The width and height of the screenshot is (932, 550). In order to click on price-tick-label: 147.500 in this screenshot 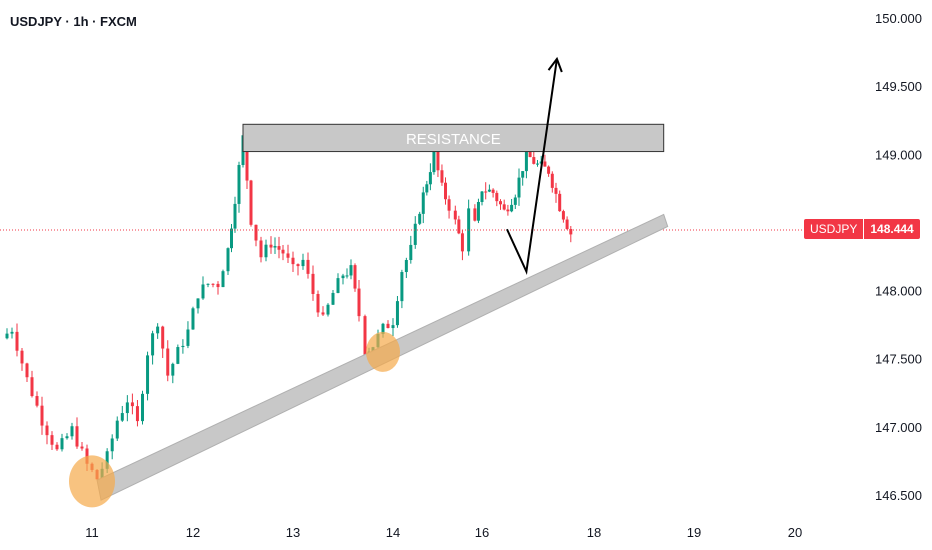, I will do `click(898, 359)`.